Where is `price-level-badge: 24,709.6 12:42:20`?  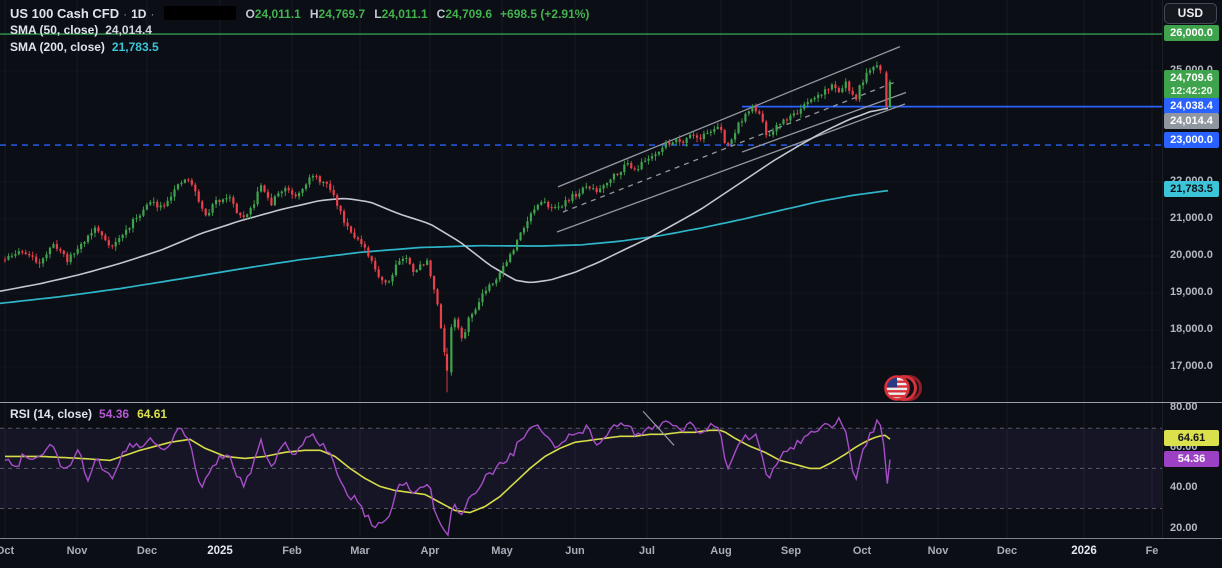 price-level-badge: 24,709.6 12:42:20 is located at coordinates (1191, 84).